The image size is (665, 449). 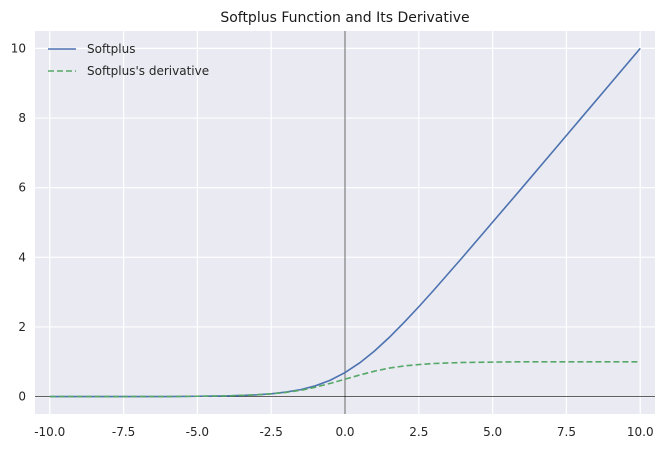 I want to click on x-tick-label-10-0: -10.0, so click(x=49, y=432).